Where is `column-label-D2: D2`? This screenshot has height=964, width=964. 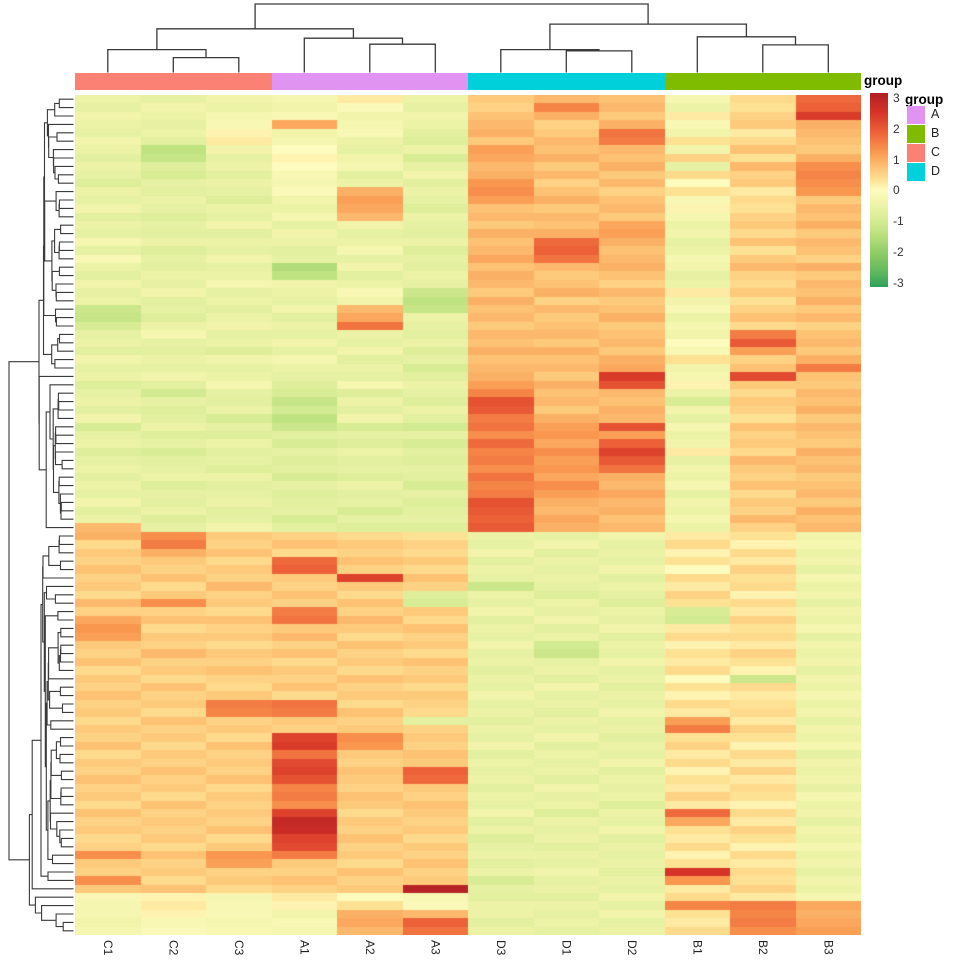
column-label-D2: D2 is located at coordinates (632, 952).